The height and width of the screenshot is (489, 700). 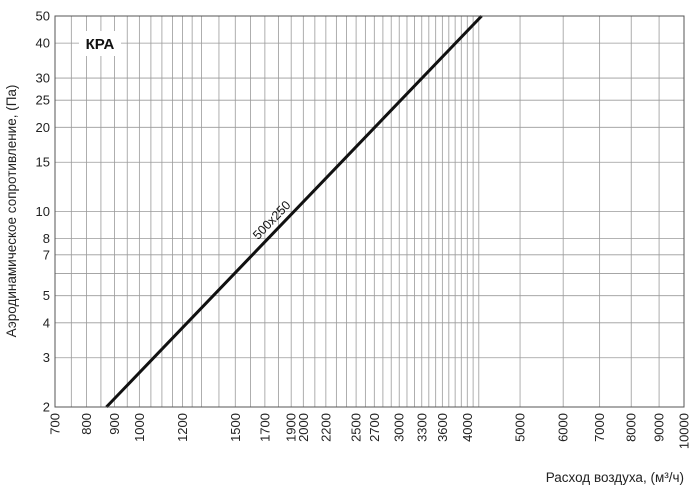 I want to click on y-tick-label: 25, so click(x=43, y=100).